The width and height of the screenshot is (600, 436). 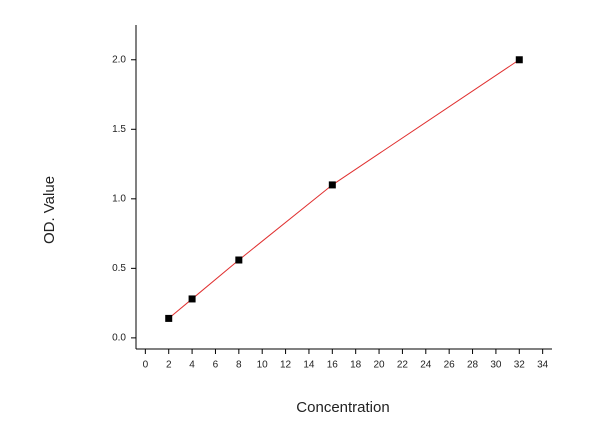 What do you see at coordinates (309, 365) in the screenshot?
I see `x-tick-label: 14` at bounding box center [309, 365].